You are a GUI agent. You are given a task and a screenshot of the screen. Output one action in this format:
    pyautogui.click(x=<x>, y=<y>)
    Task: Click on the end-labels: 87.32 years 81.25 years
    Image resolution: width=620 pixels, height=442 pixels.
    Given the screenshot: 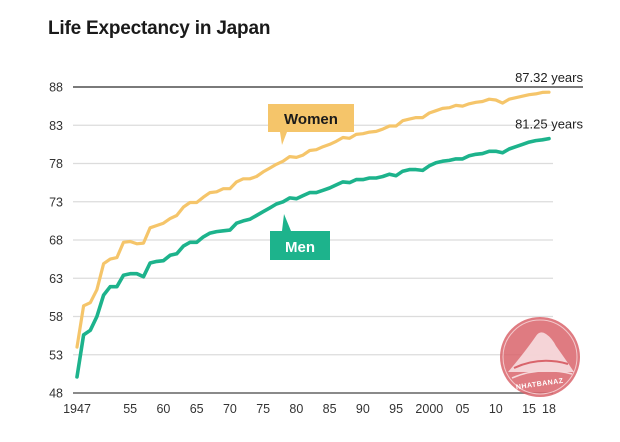 What is the action you would take?
    pyautogui.click(x=549, y=100)
    